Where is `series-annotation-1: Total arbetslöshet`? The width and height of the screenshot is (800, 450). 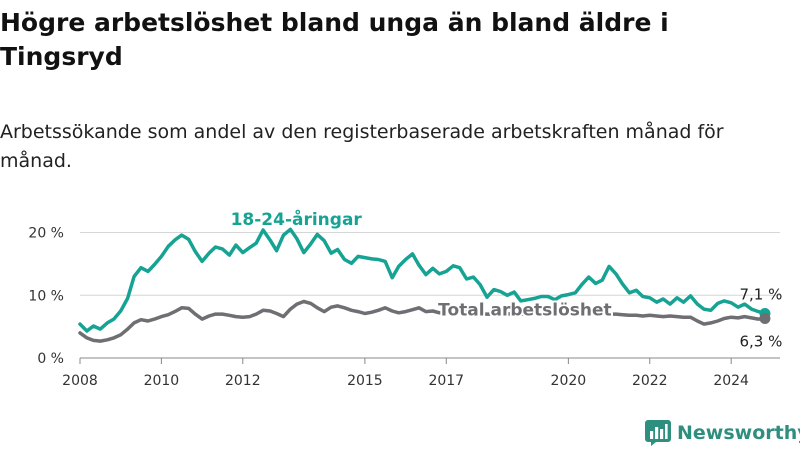
series-annotation-1: Total arbetslöshet is located at coordinates (525, 310).